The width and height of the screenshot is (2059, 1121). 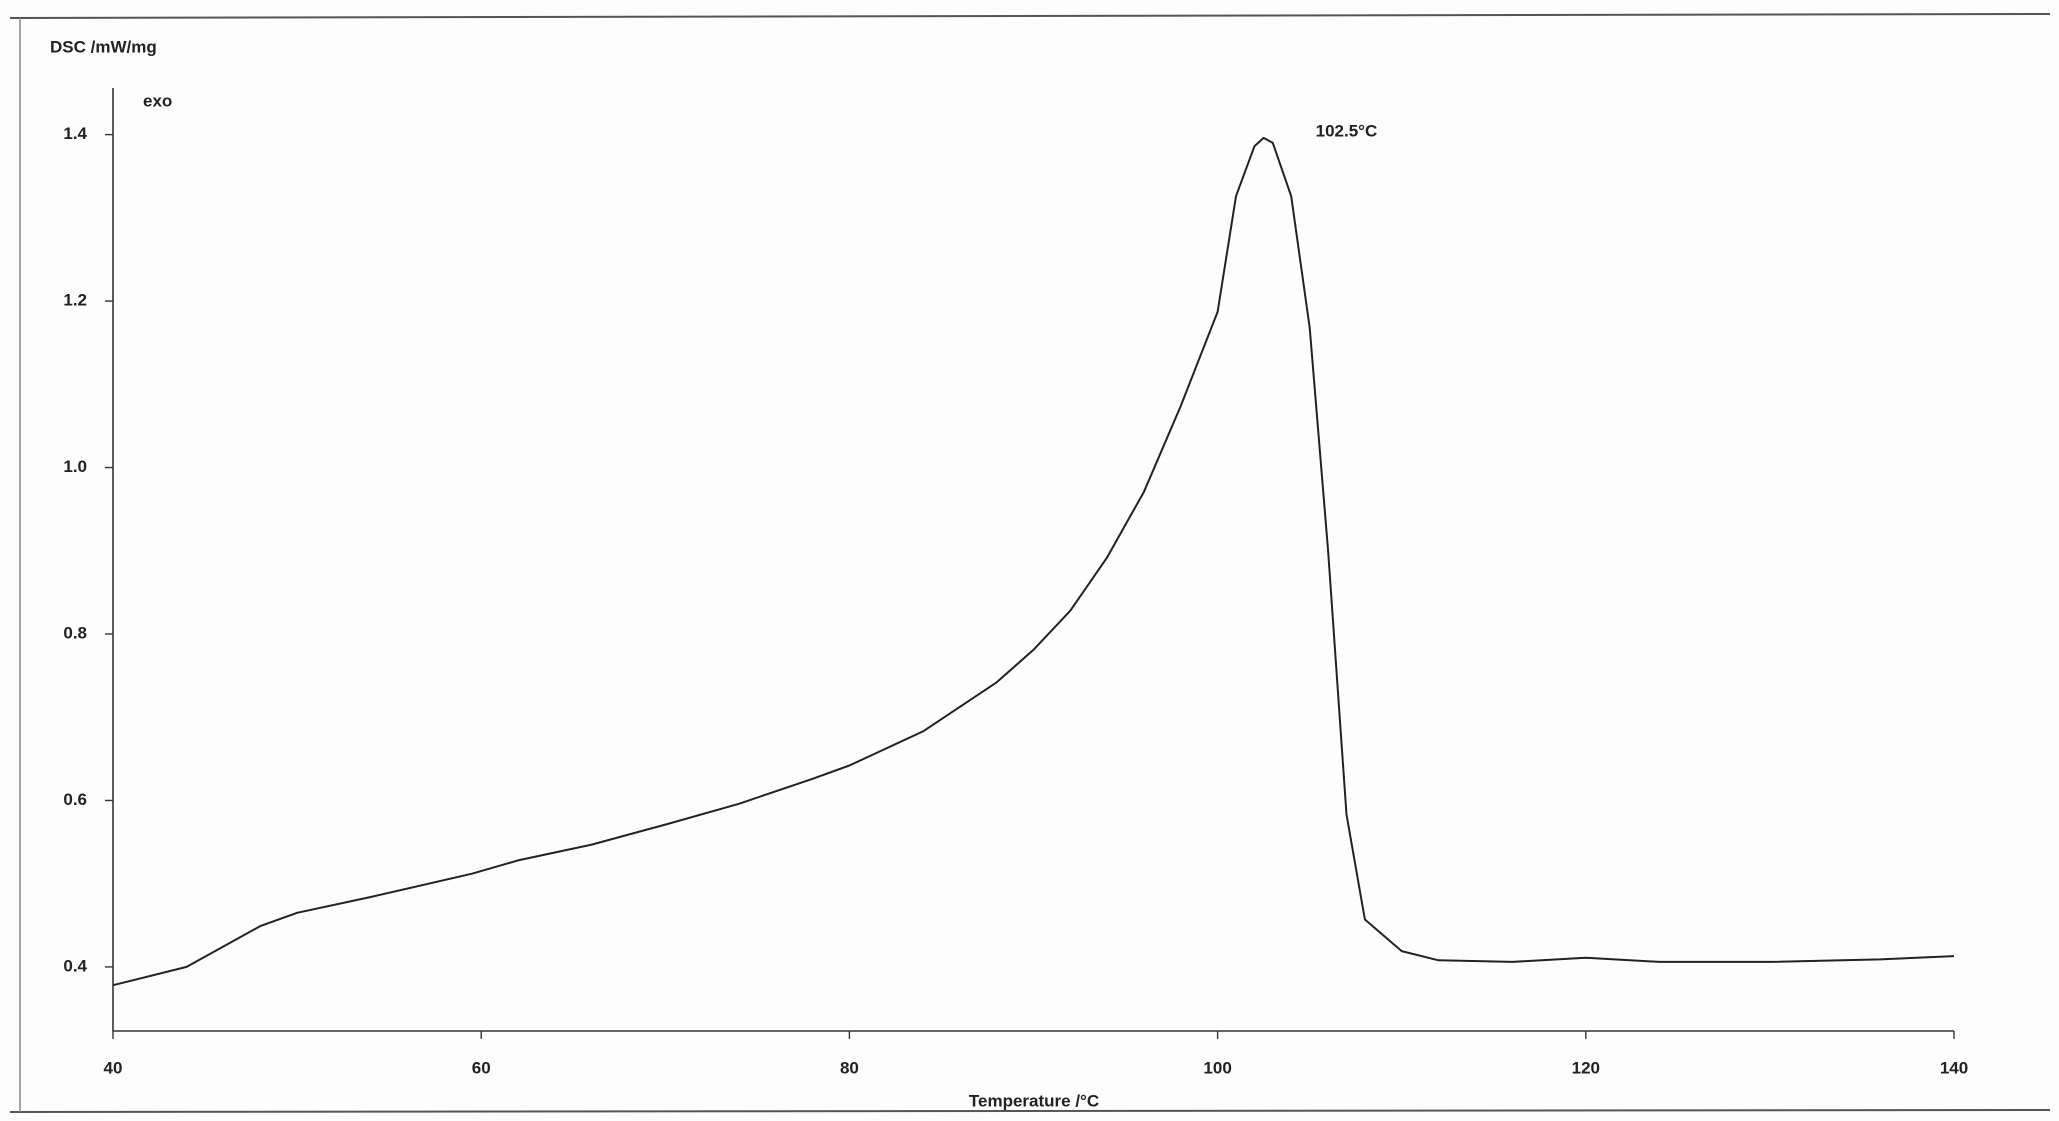 What do you see at coordinates (1034, 1100) in the screenshot?
I see `x-axis-label: Temperature /°C` at bounding box center [1034, 1100].